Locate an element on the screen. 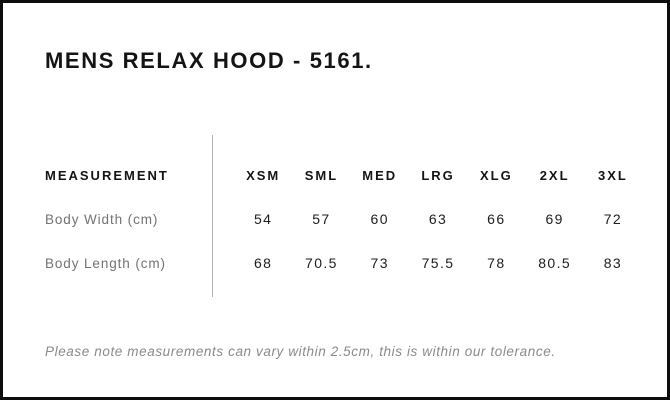  cell-value: 78 is located at coordinates (496, 263).